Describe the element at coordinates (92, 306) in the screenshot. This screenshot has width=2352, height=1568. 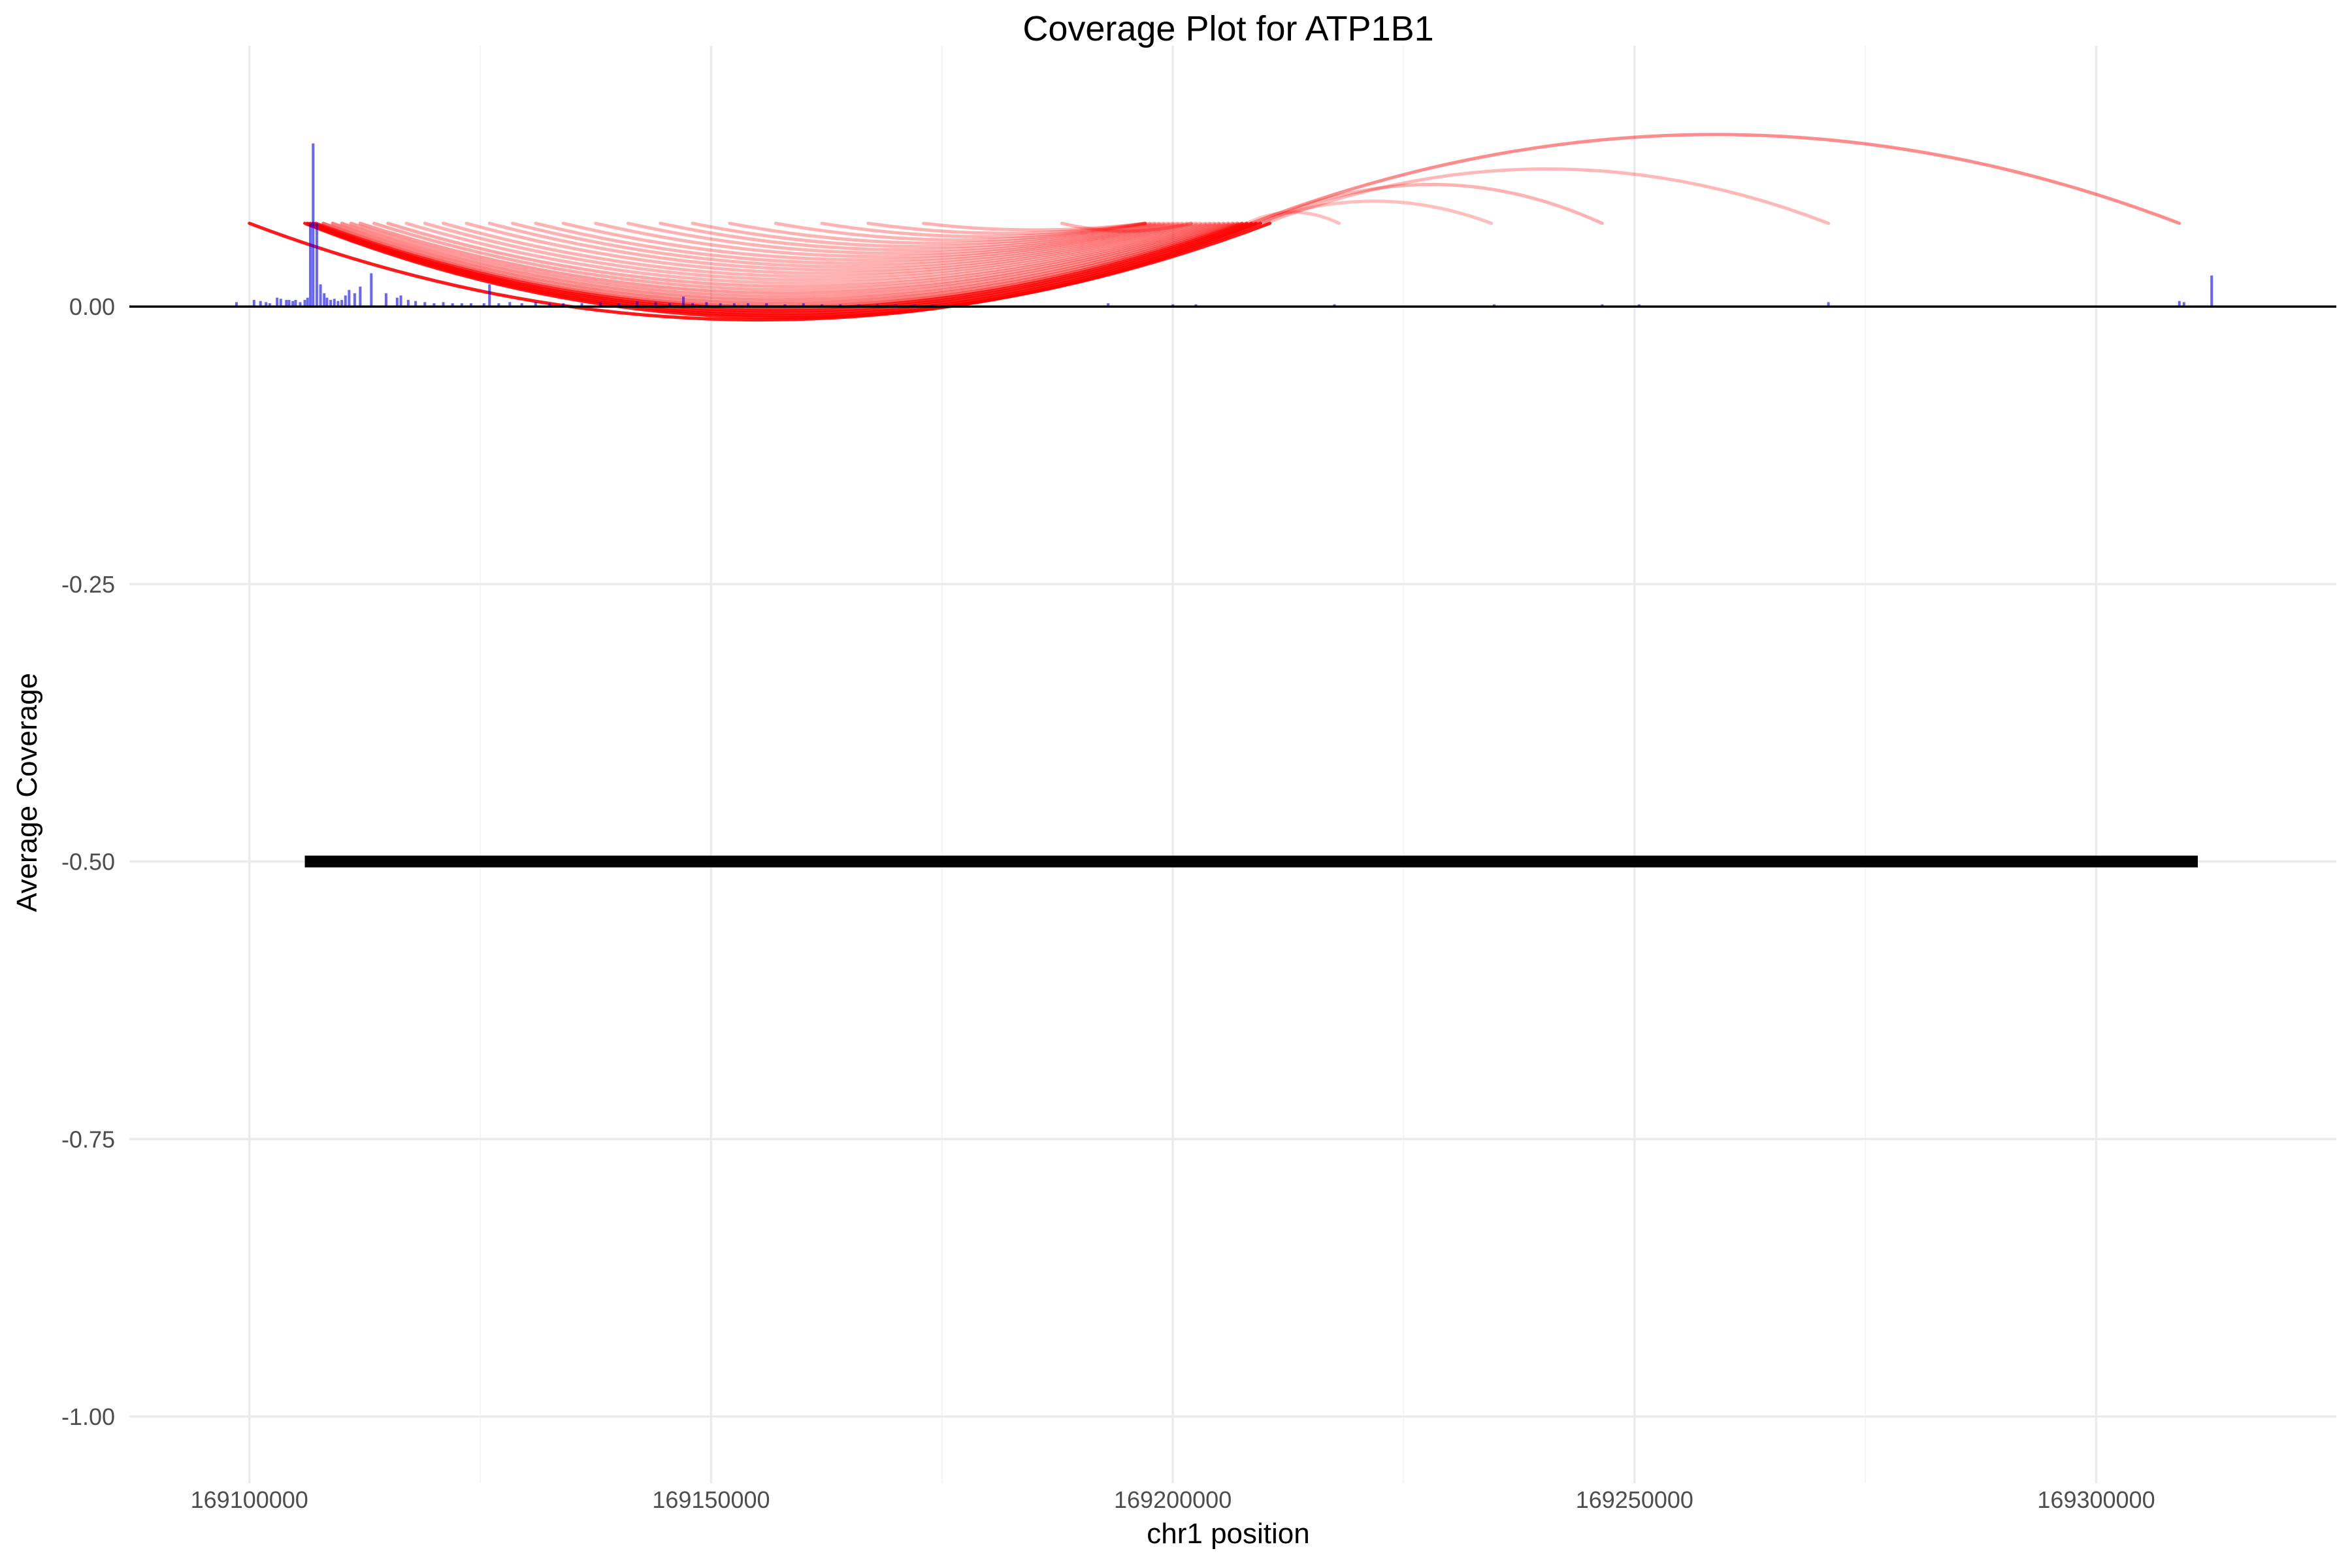
I see `y-tick-label: 0.00` at that location.